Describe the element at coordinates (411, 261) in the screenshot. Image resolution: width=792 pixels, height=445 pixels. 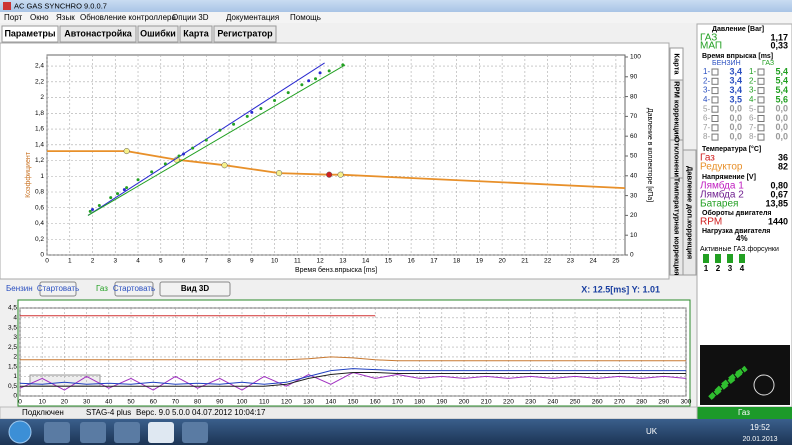
I see `x-tick-label: 16` at that location.